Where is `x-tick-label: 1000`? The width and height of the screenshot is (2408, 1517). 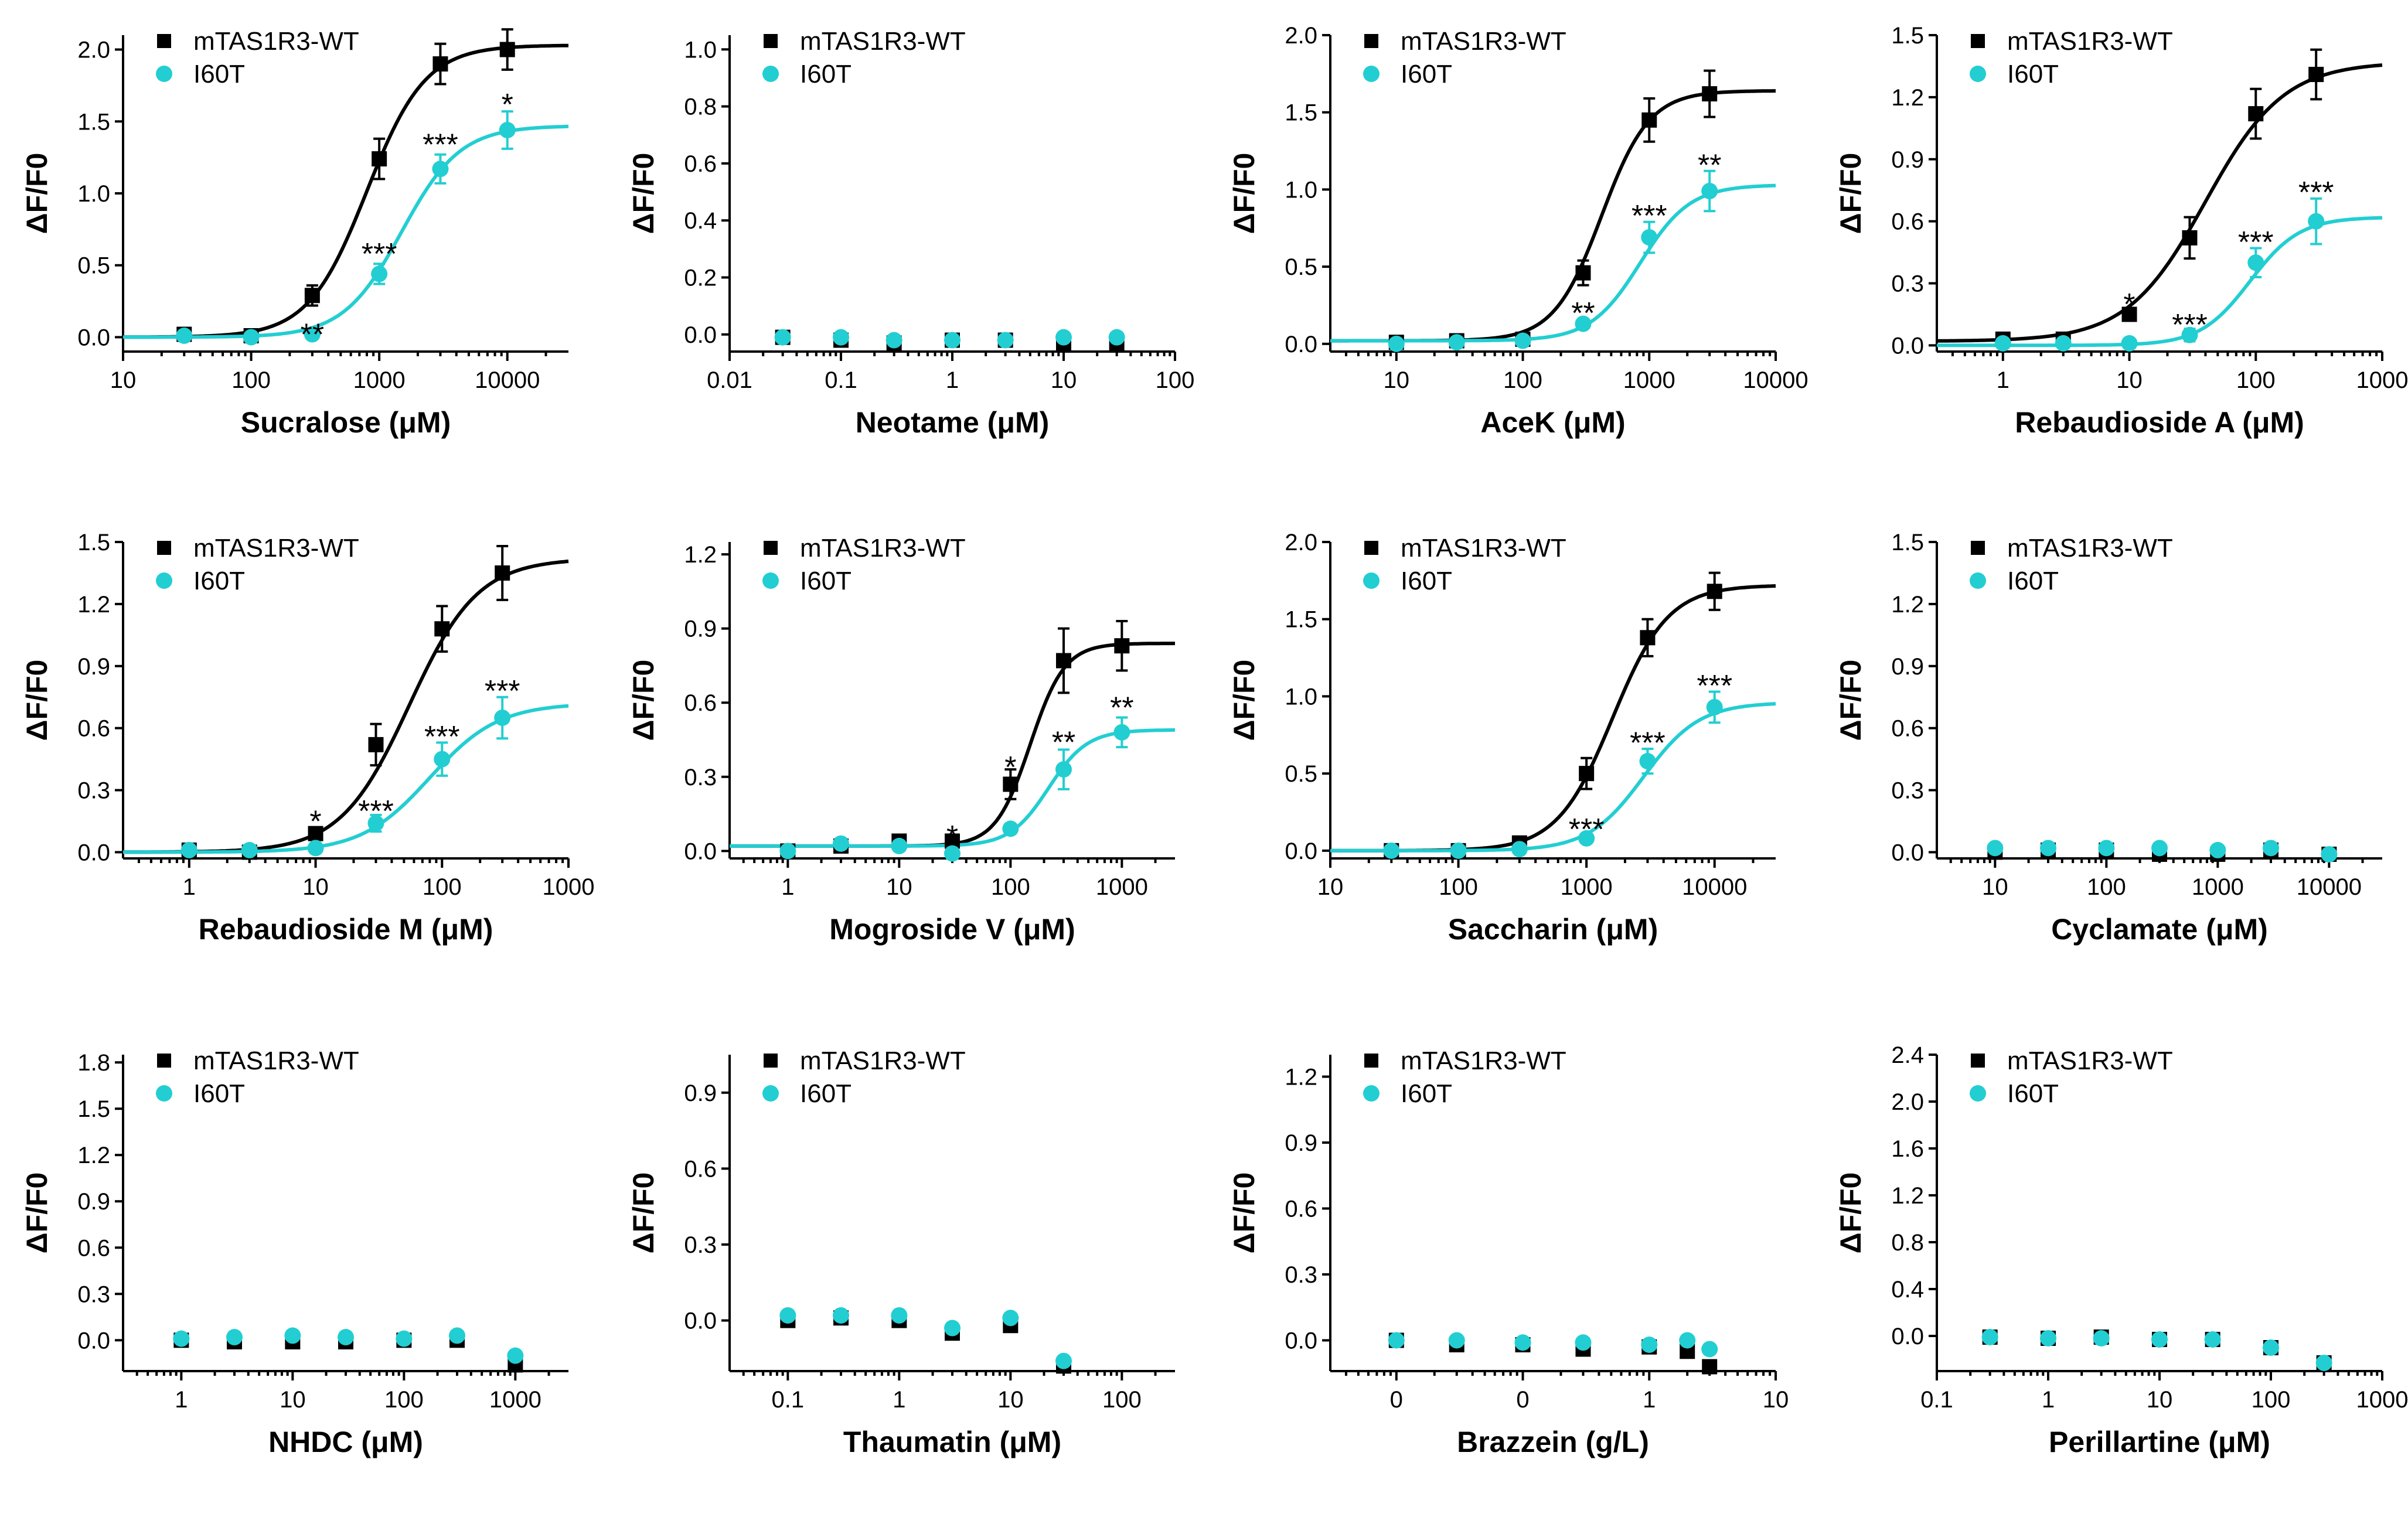
x-tick-label: 1000 is located at coordinates (515, 1400).